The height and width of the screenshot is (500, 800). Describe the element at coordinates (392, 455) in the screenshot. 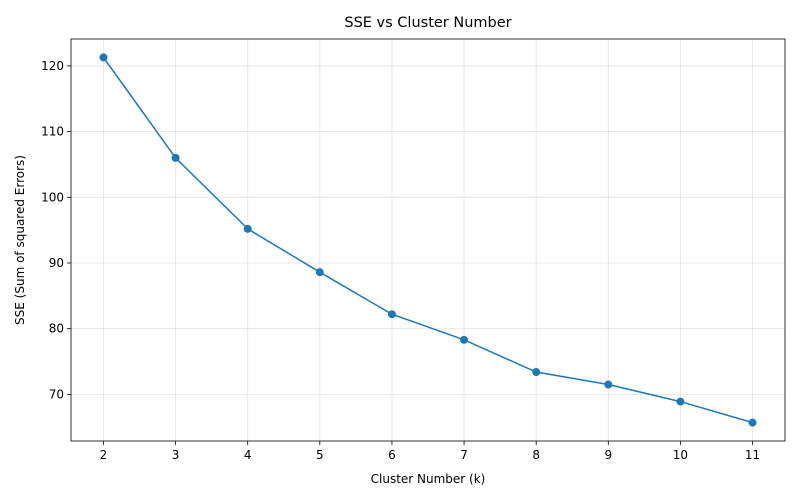

I see `x-tick-label: 6` at that location.